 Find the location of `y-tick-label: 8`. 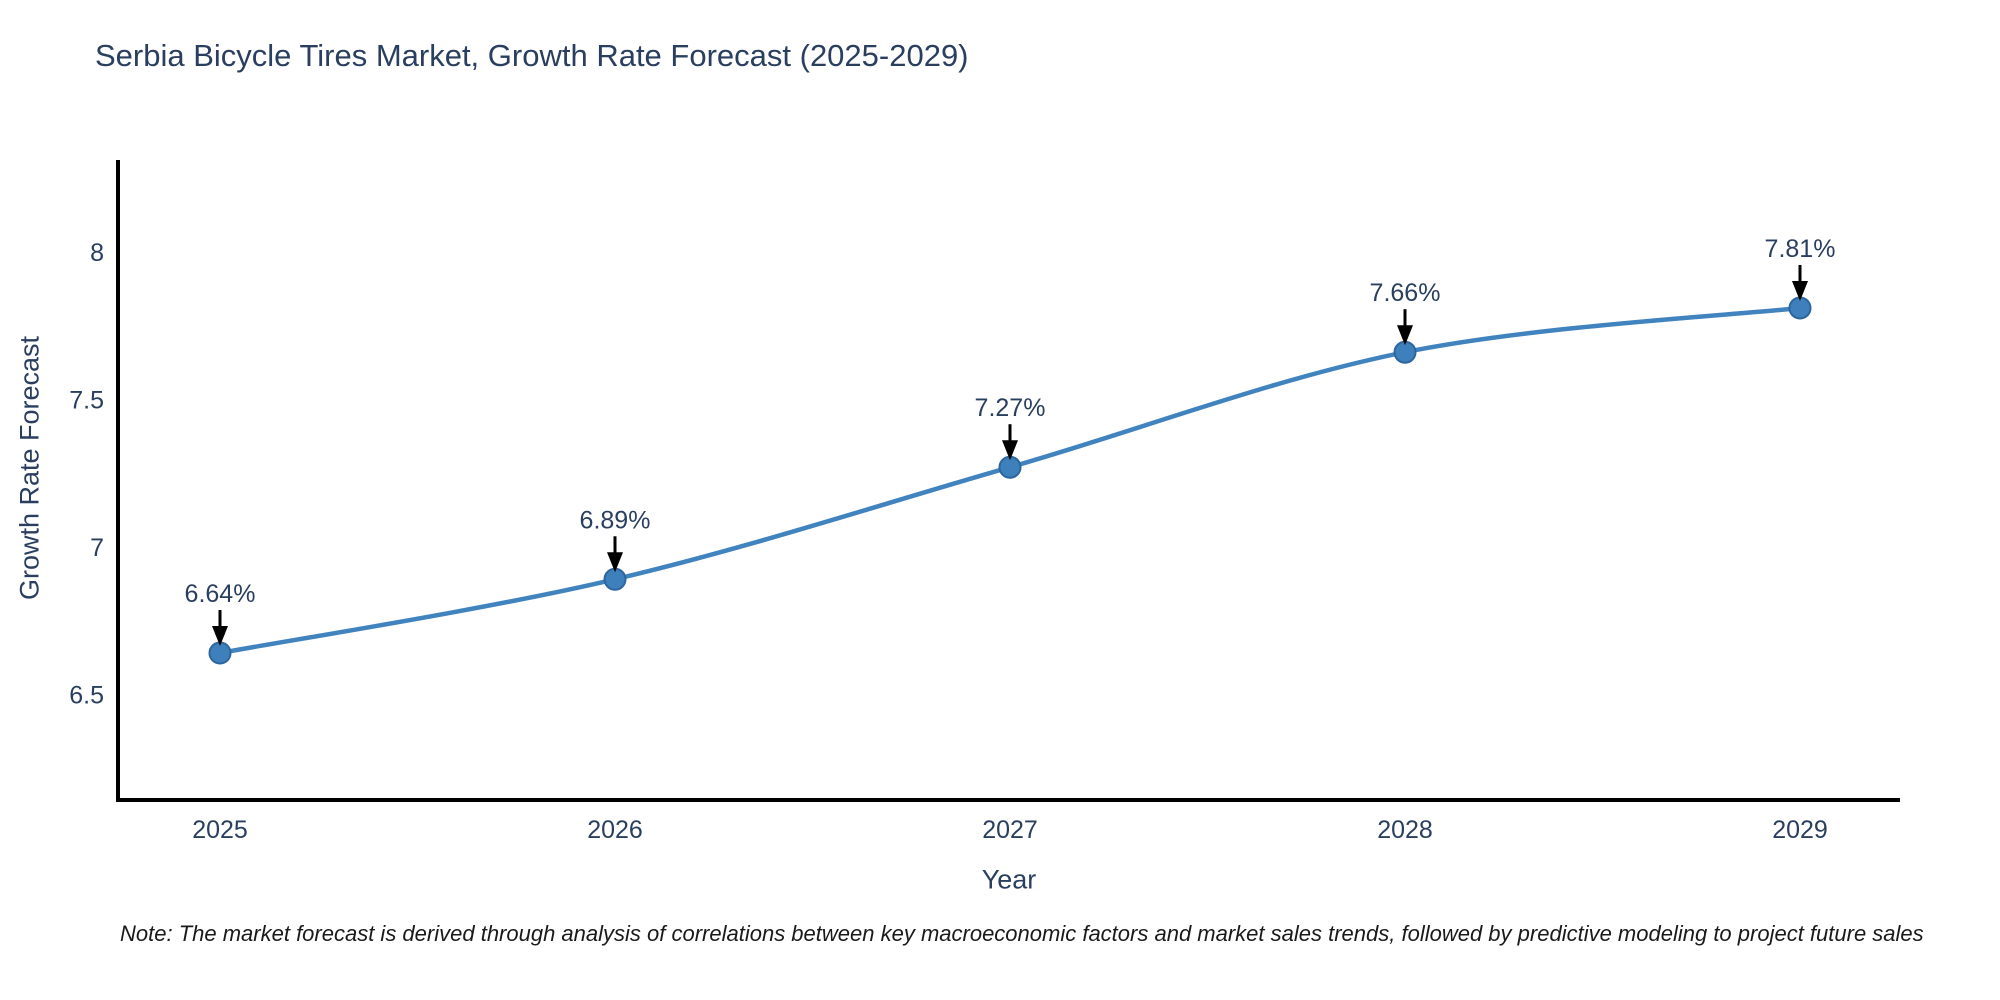

y-tick-label: 8 is located at coordinates (97, 253).